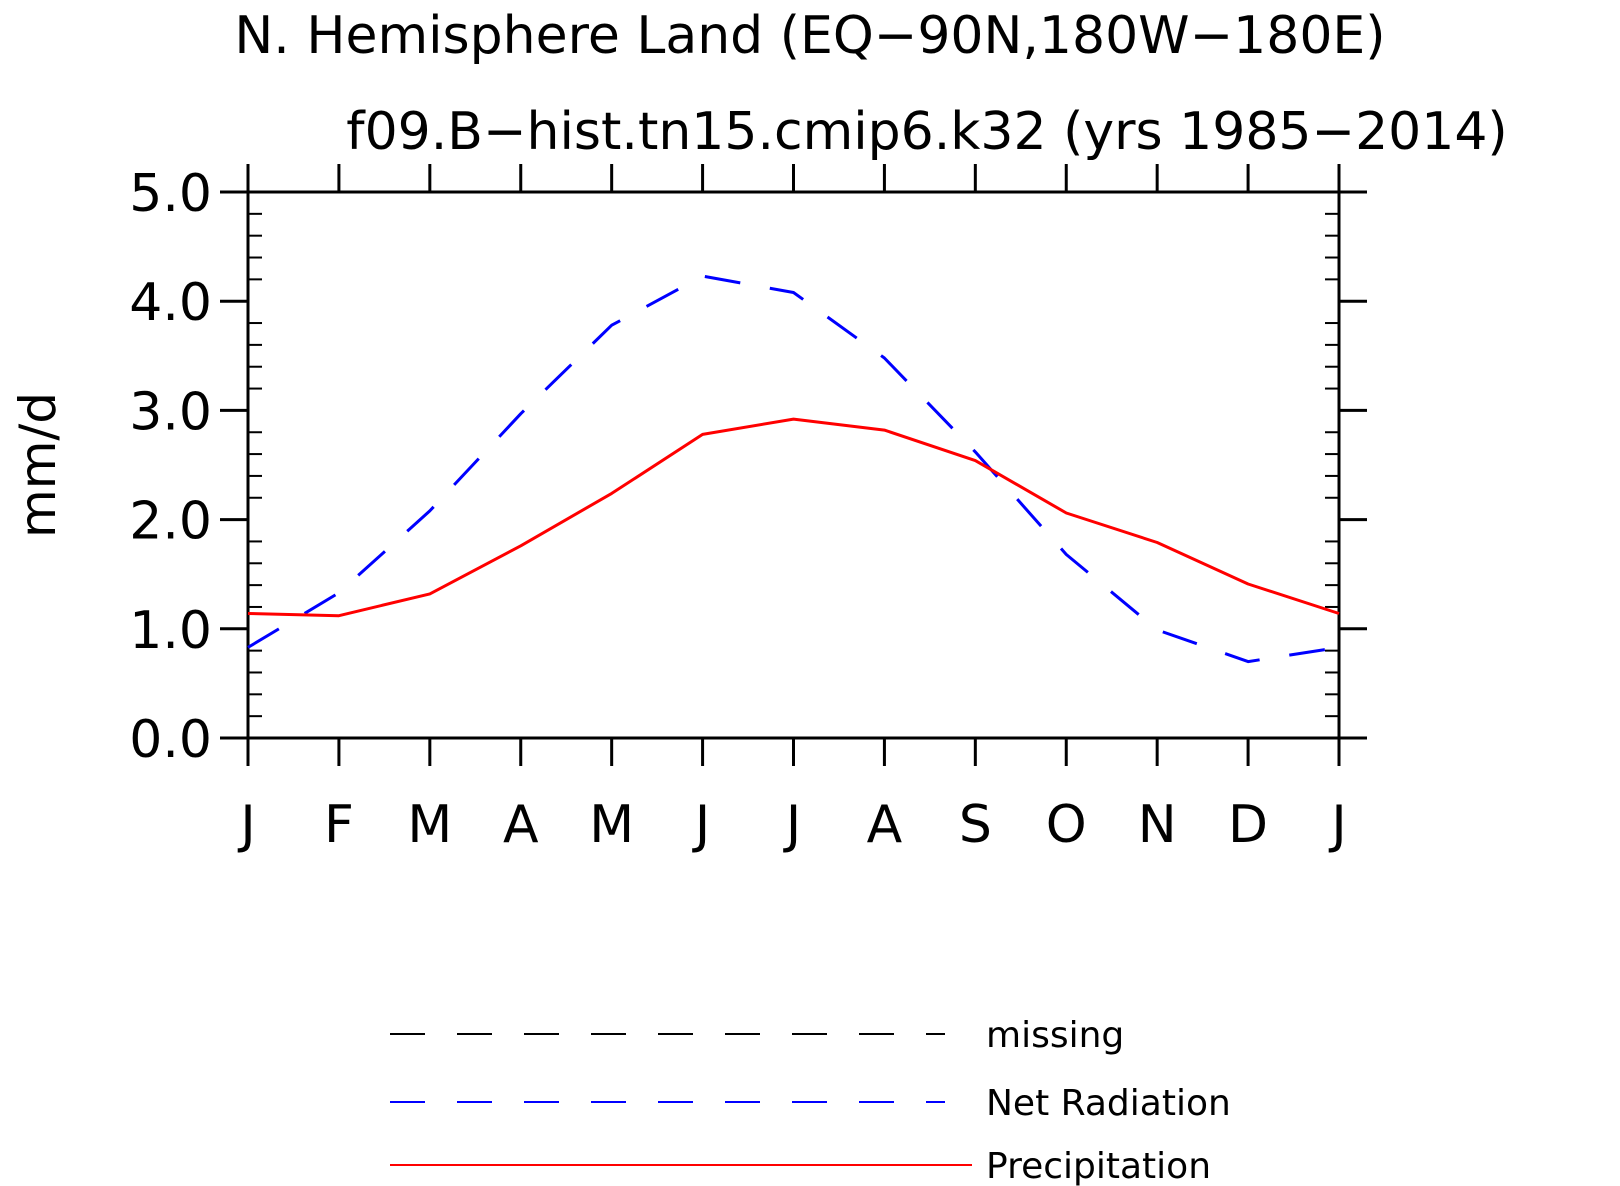 The image size is (1620, 1186). What do you see at coordinates (170, 303) in the screenshot?
I see `y-tick-label: 4.0` at bounding box center [170, 303].